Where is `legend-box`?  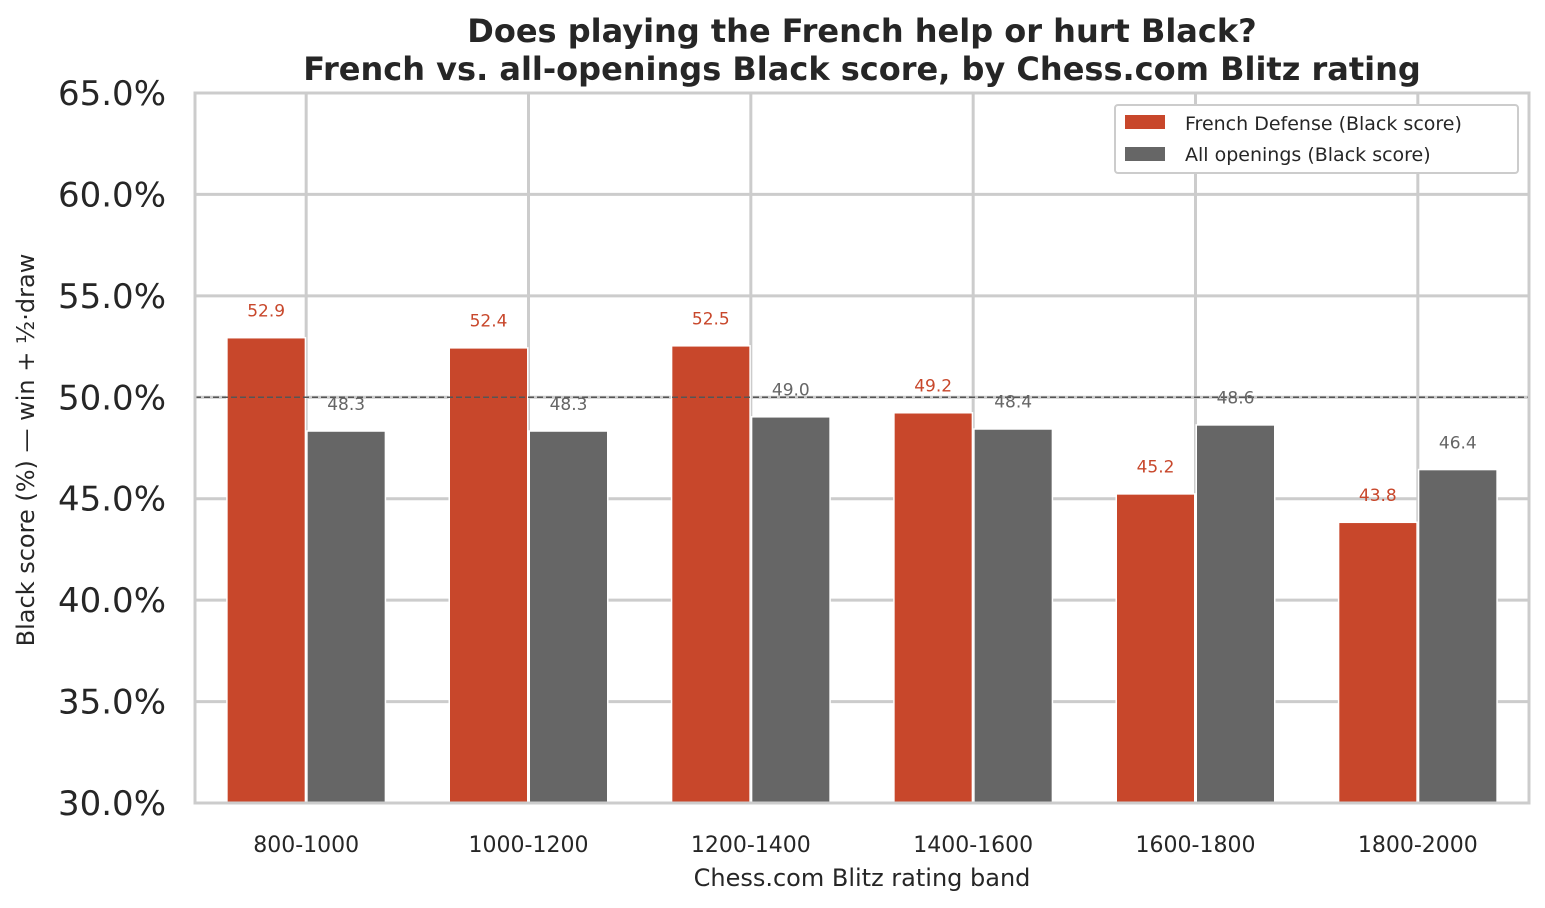 legend-box is located at coordinates (1316, 139).